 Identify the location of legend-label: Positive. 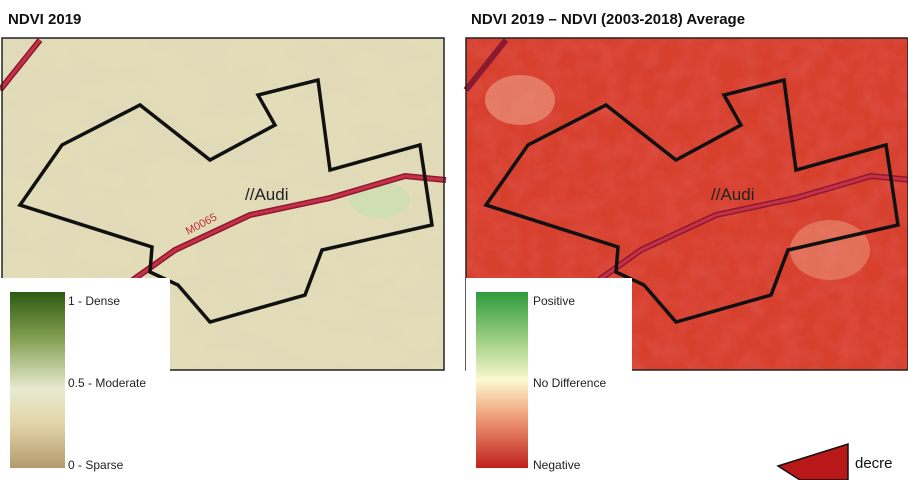
(554, 301).